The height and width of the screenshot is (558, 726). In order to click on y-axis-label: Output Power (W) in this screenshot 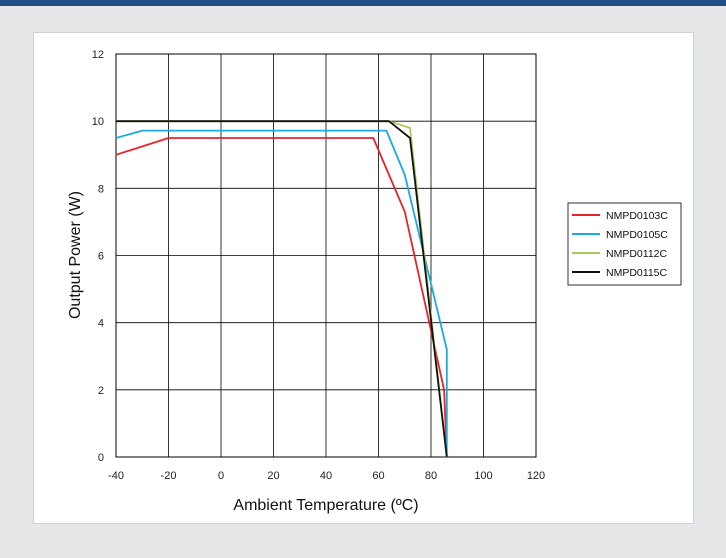, I will do `click(75, 255)`.